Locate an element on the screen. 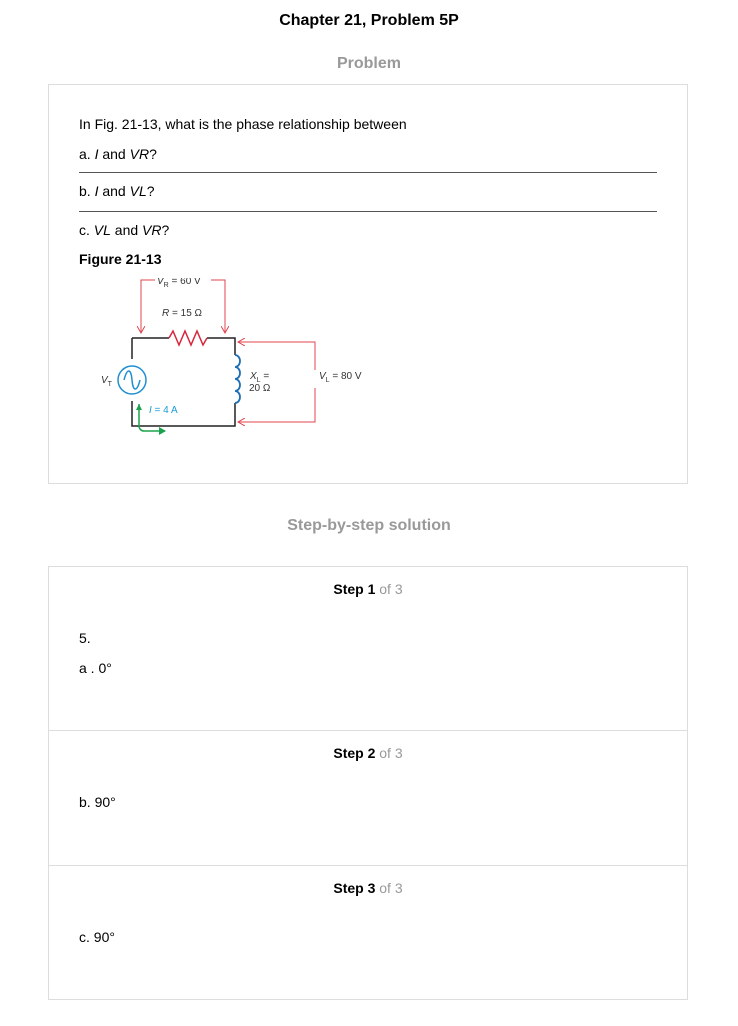 Image resolution: width=738 pixels, height=1026 pixels. step-header-1: Step 1 of 3 is located at coordinates (368, 589).